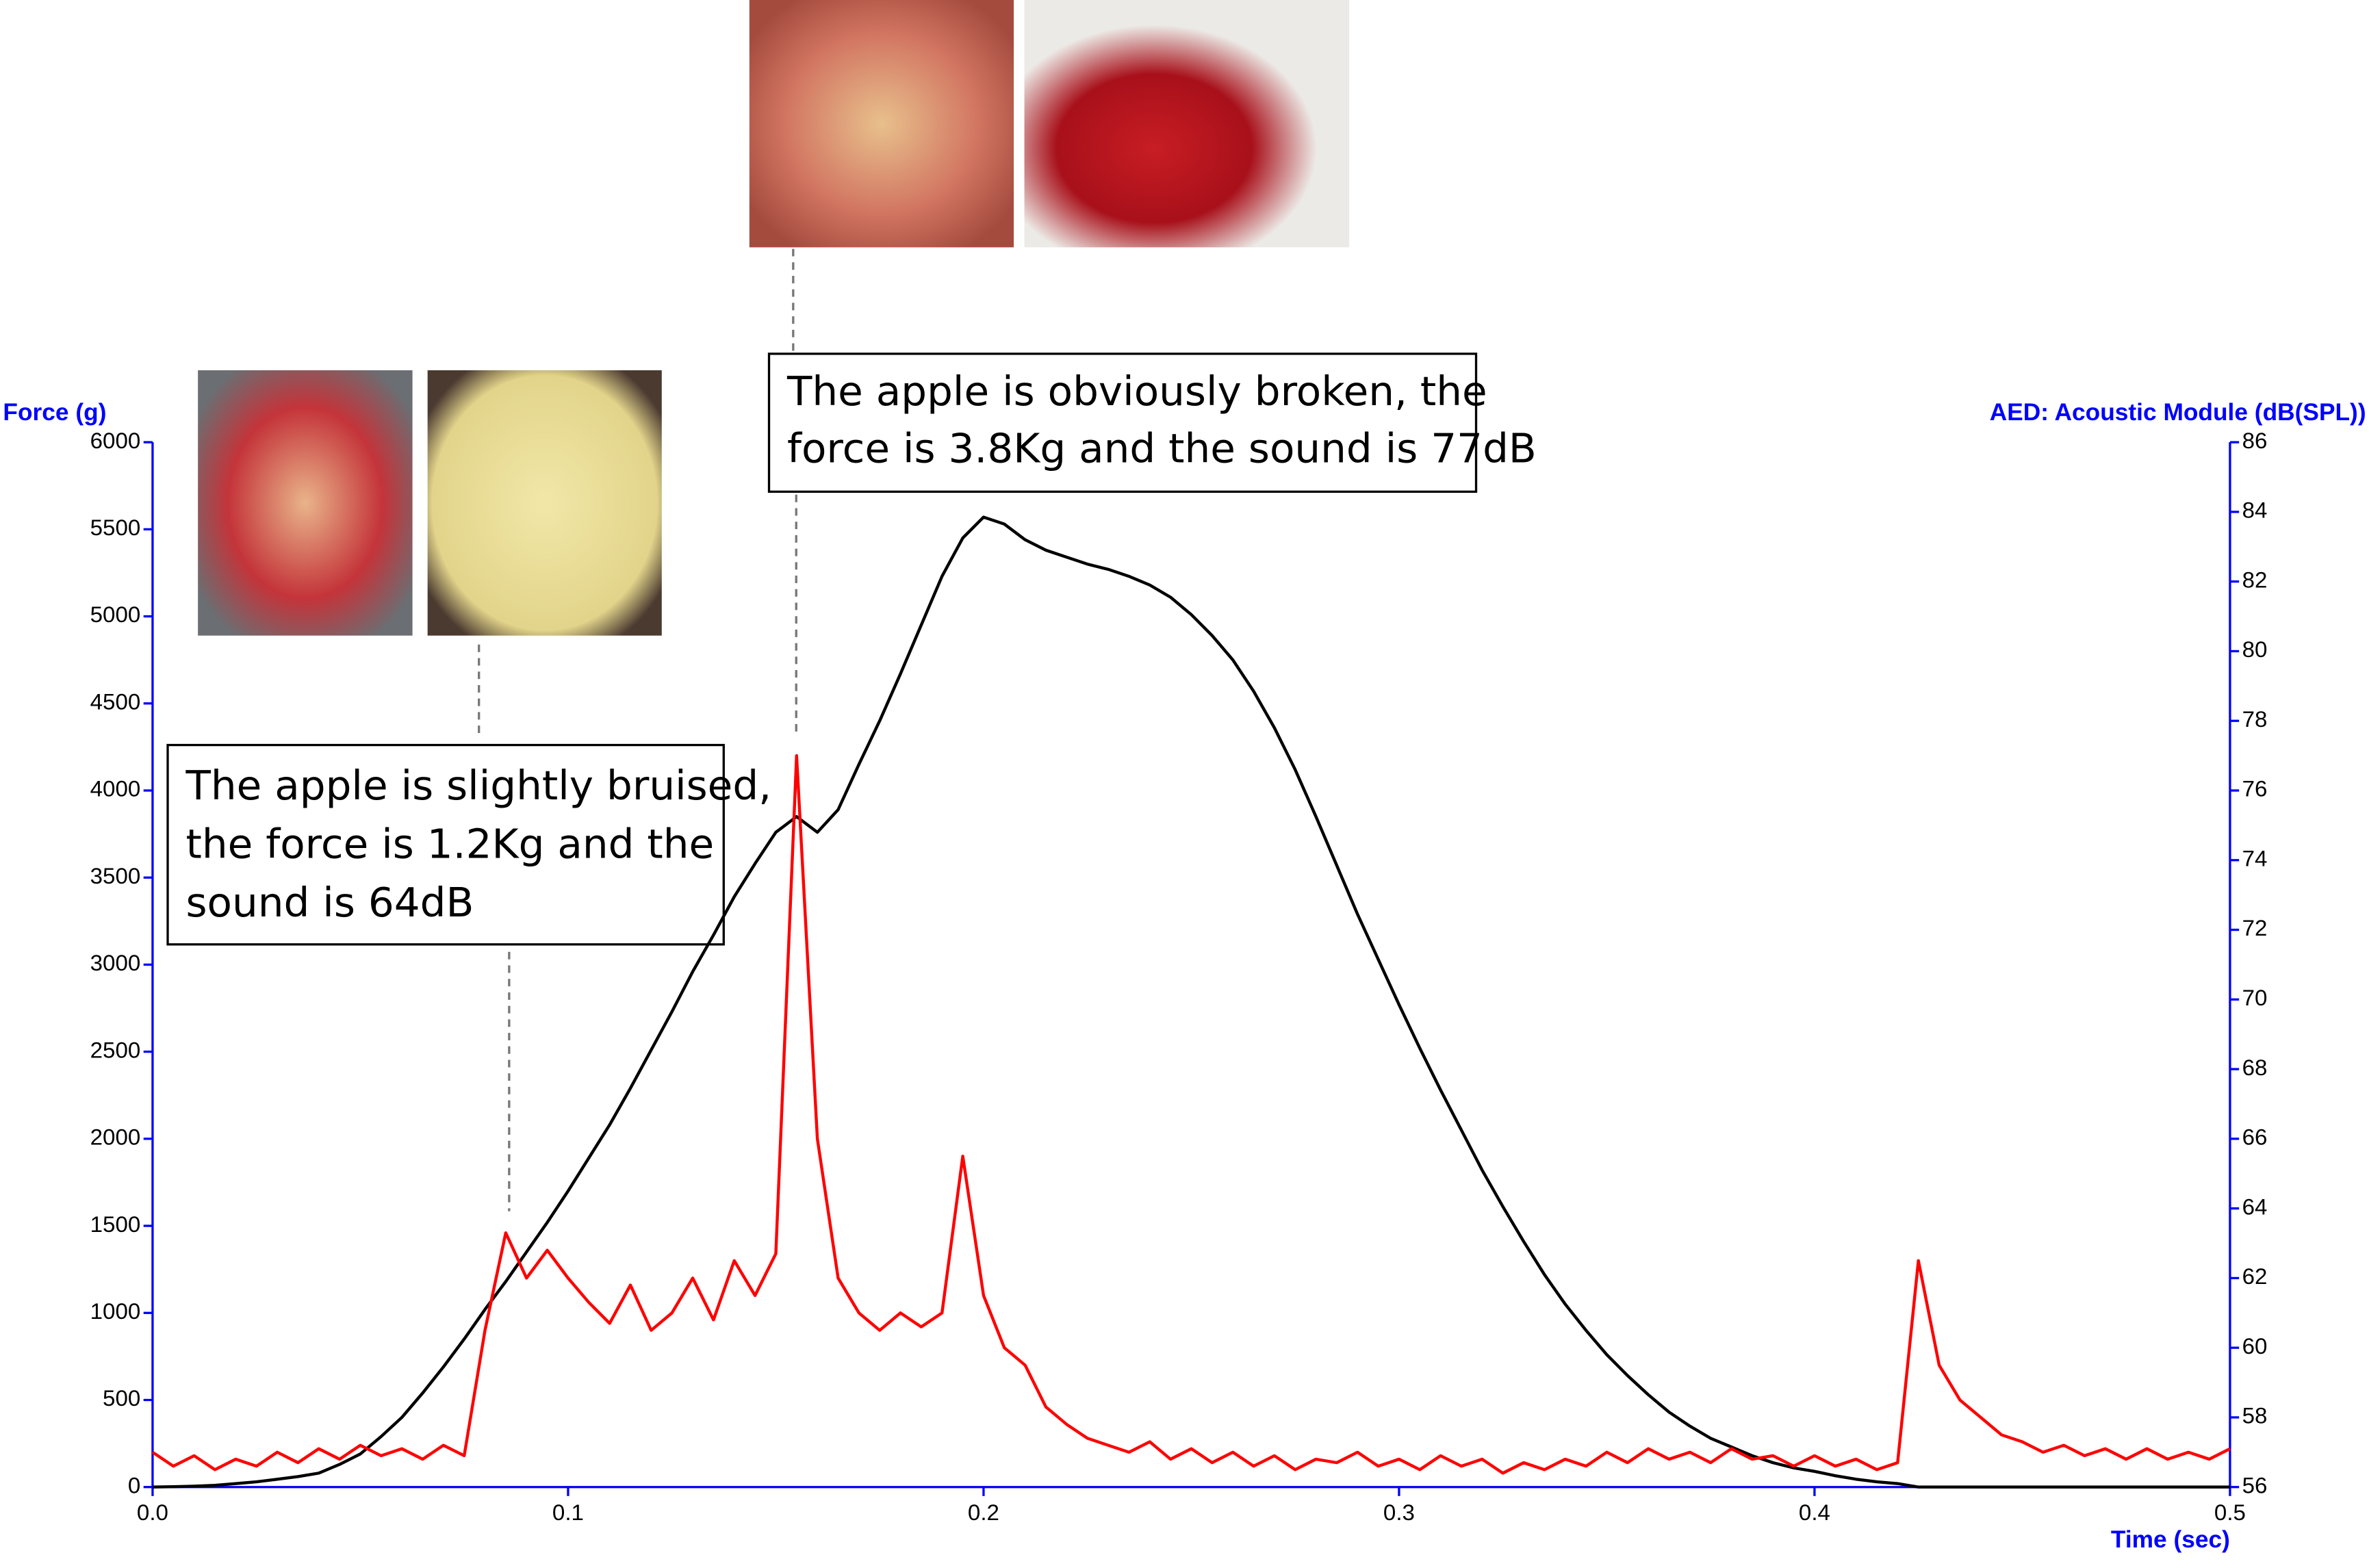  Describe the element at coordinates (2255, 1206) in the screenshot. I see `y2-tick-label: 64` at that location.